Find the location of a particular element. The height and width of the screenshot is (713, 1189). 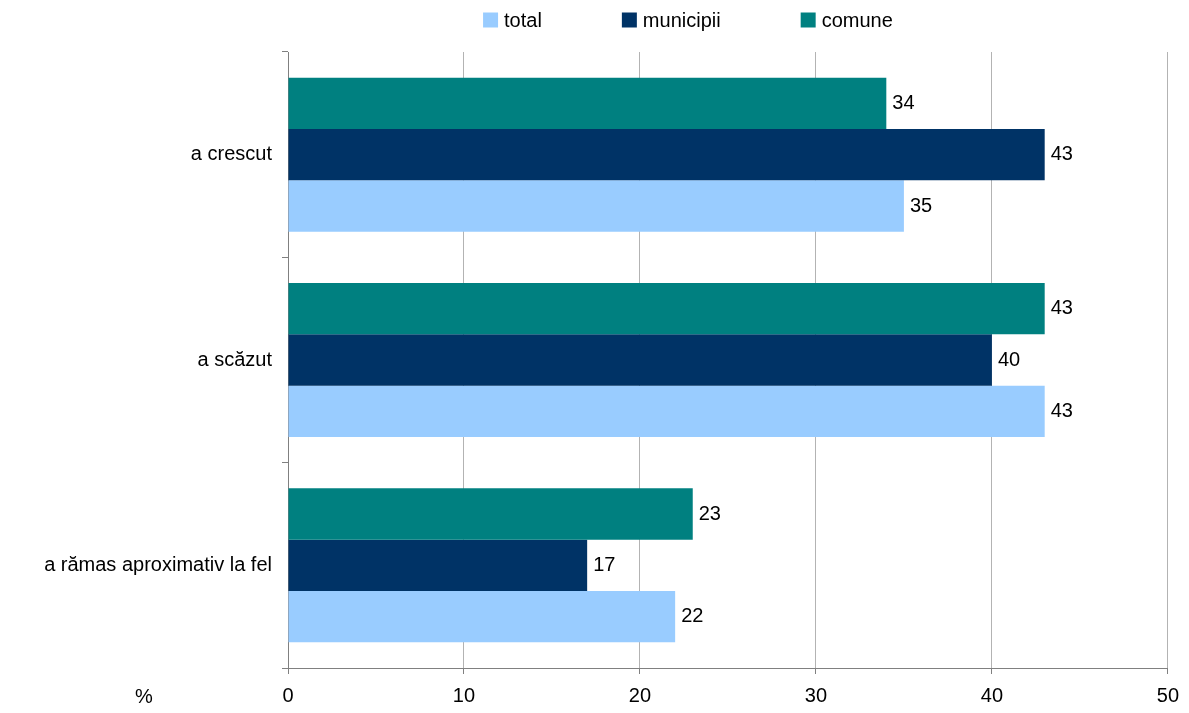

x-axis-title: % is located at coordinates (144, 695).